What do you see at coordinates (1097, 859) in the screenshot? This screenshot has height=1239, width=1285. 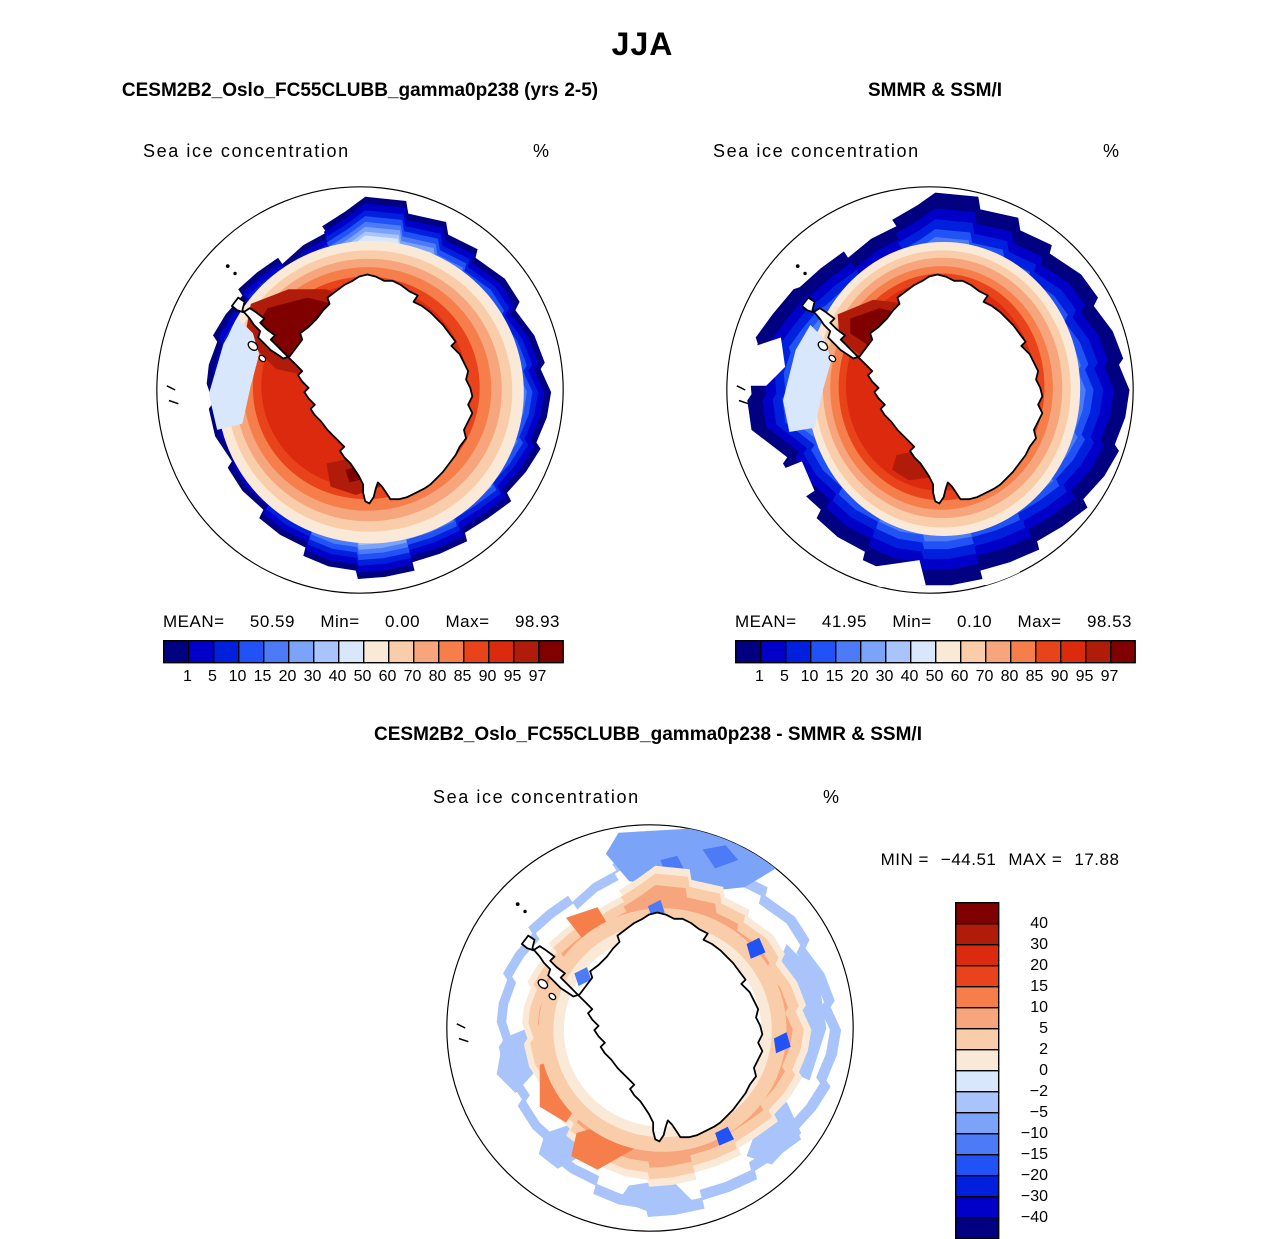 I see `max-value: 17.88` at bounding box center [1097, 859].